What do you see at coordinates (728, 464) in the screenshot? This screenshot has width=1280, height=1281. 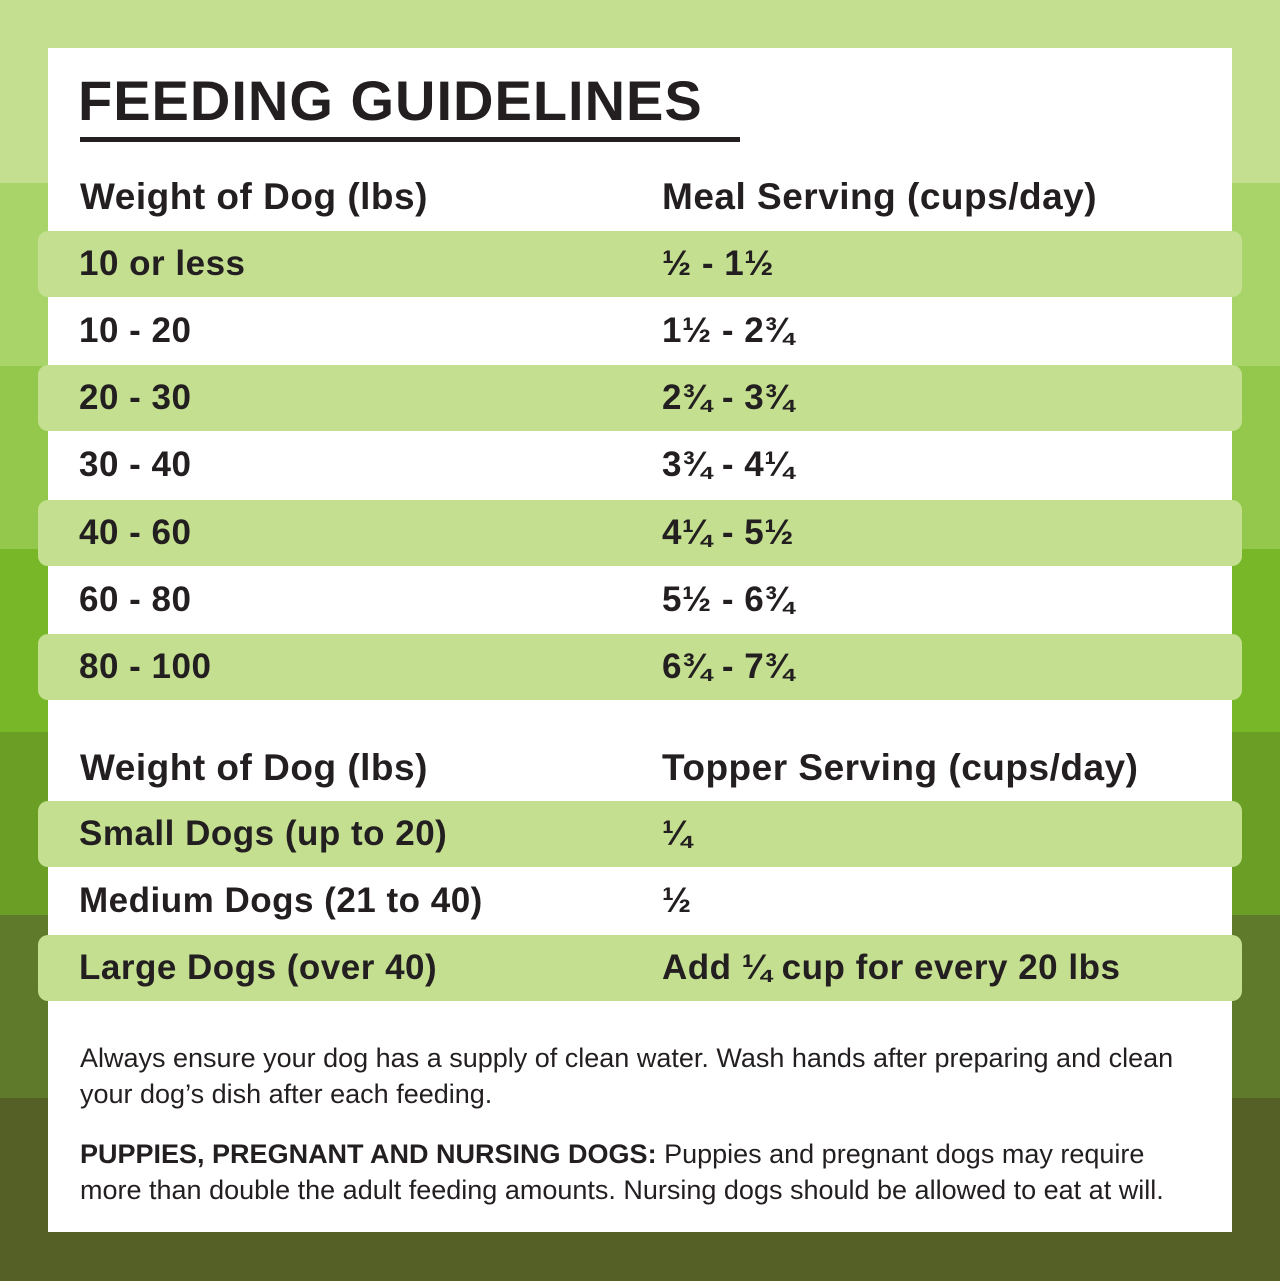 I see `serving-cell: 3¾ - 4¼` at bounding box center [728, 464].